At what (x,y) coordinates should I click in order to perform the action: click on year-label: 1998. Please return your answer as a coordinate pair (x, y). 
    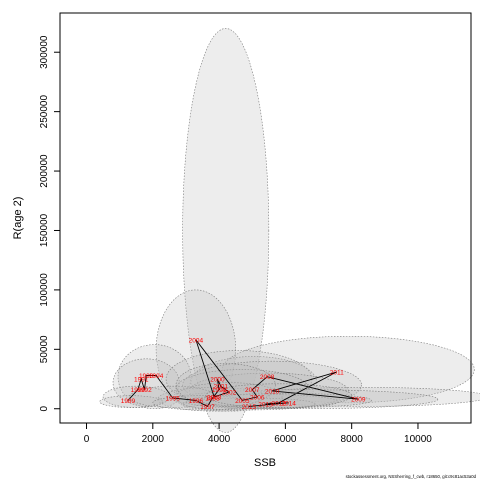
    Looking at the image, I should click on (212, 399).